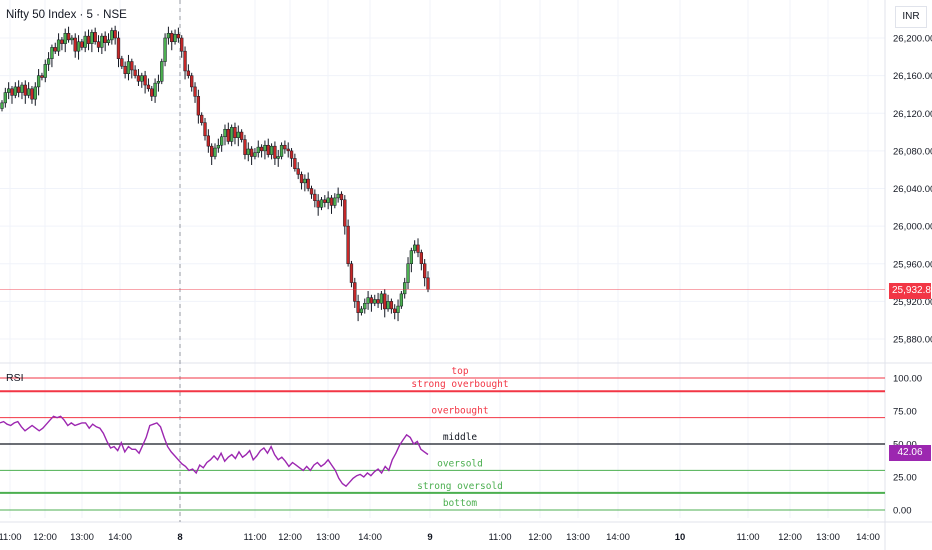  What do you see at coordinates (66, 15) in the screenshot?
I see `symbol-title: Nifty 50 Index · 5 · NSE` at bounding box center [66, 15].